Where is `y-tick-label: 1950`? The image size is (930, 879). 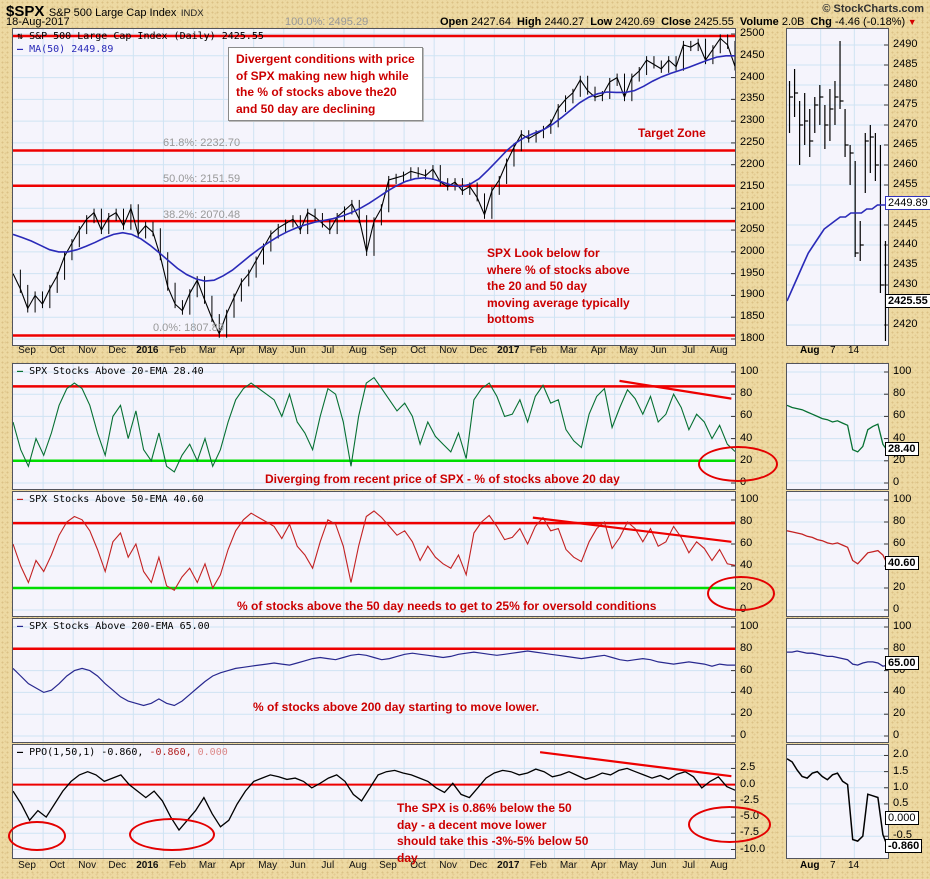
y-tick-label: 1950 is located at coordinates (752, 272).